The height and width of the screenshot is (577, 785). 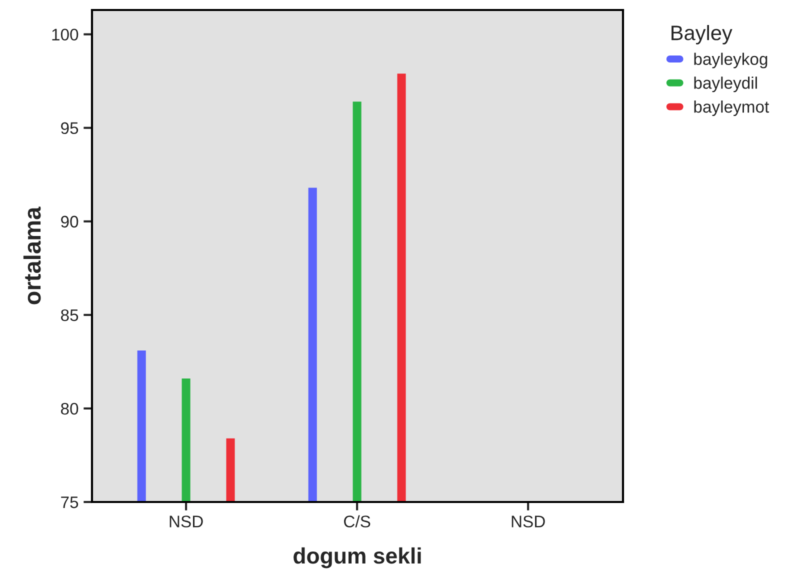 What do you see at coordinates (731, 60) in the screenshot?
I see `legend-label: bayleykog` at bounding box center [731, 60].